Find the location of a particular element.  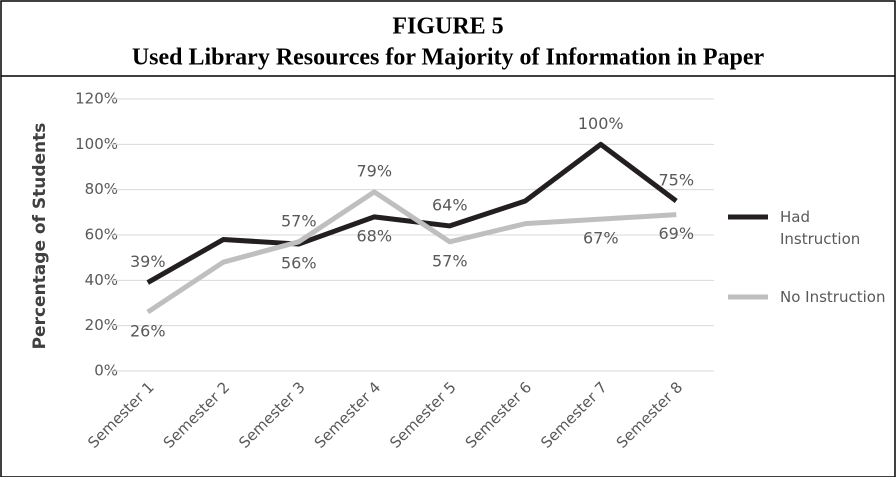

y-tick-label: 20% is located at coordinates (101, 325).